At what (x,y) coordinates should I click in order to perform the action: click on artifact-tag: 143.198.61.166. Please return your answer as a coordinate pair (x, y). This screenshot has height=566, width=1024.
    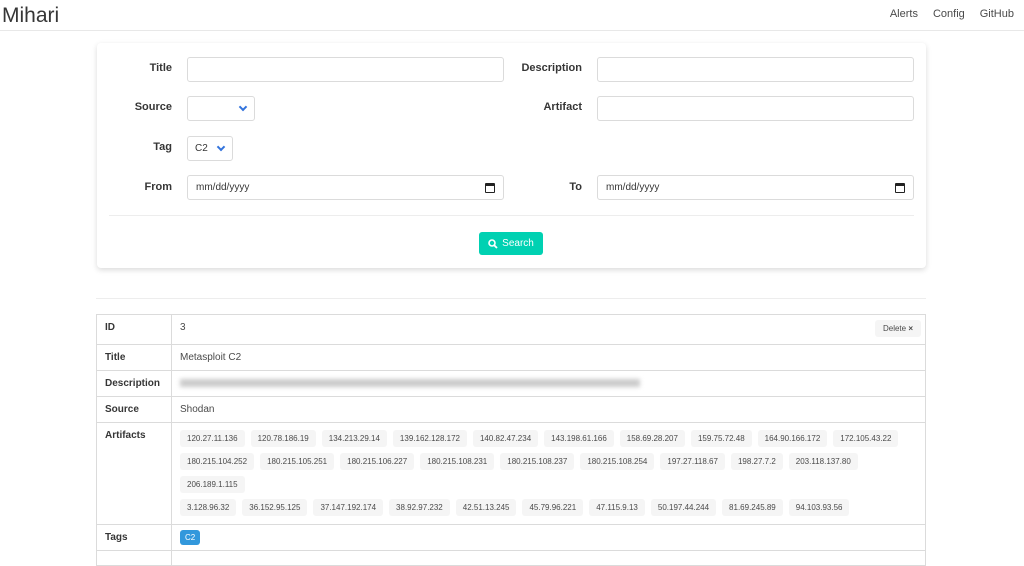
    Looking at the image, I should click on (579, 438).